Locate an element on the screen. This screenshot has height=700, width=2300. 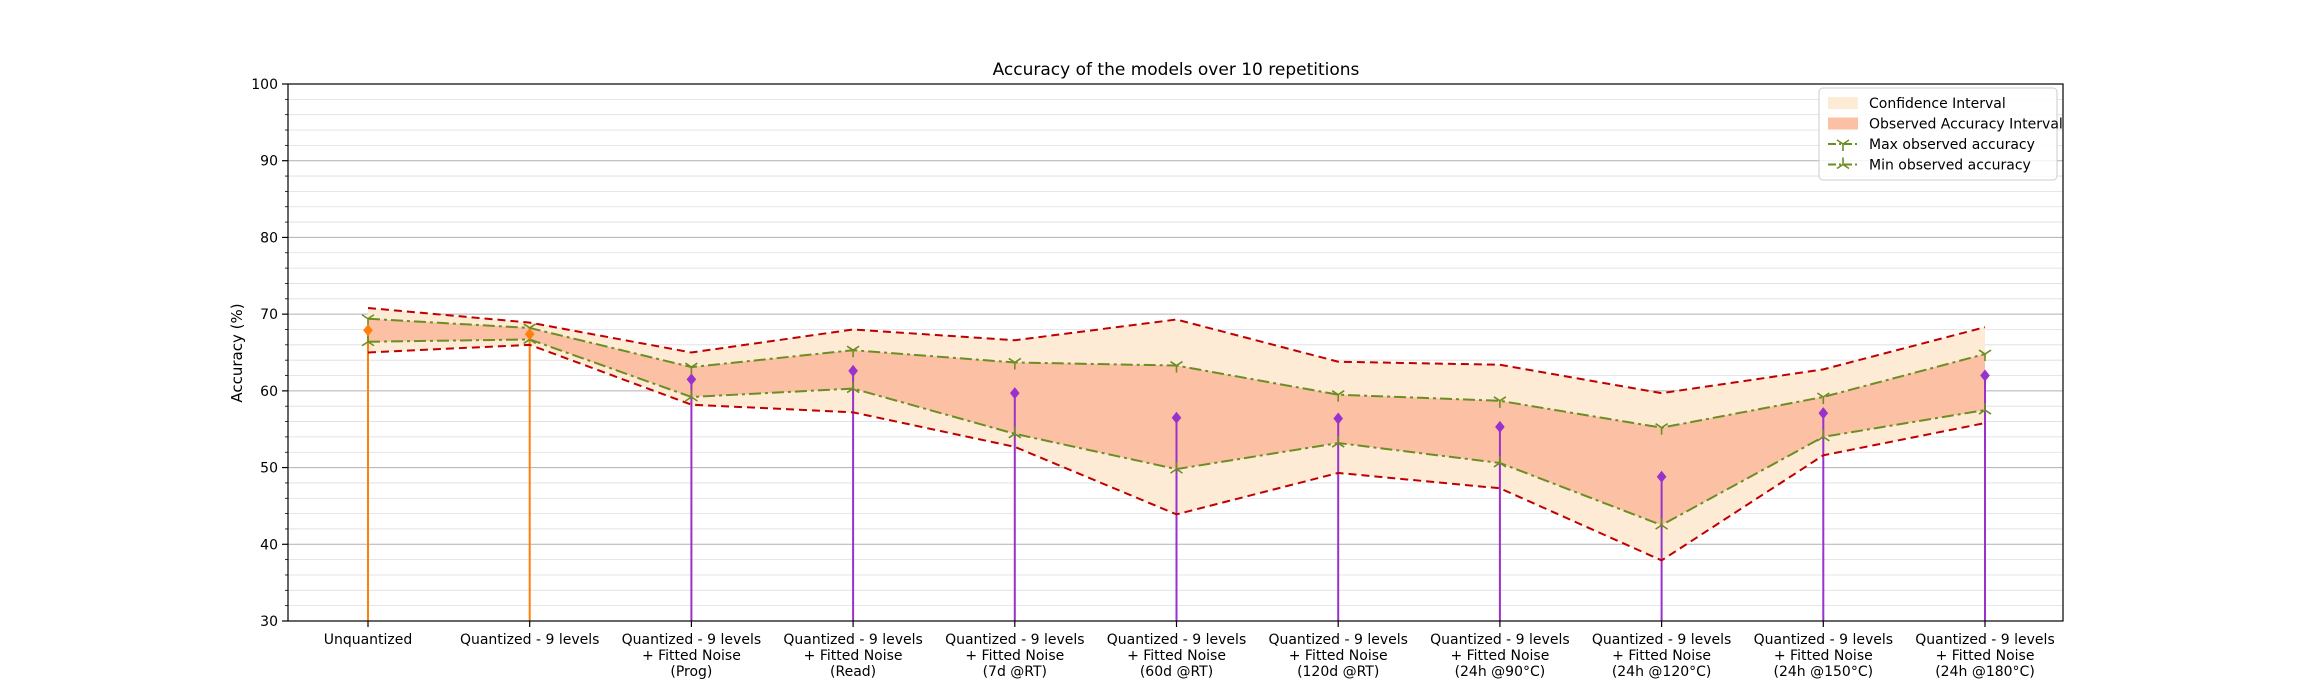
x-tick-label: Unquantized is located at coordinates (368, 640).